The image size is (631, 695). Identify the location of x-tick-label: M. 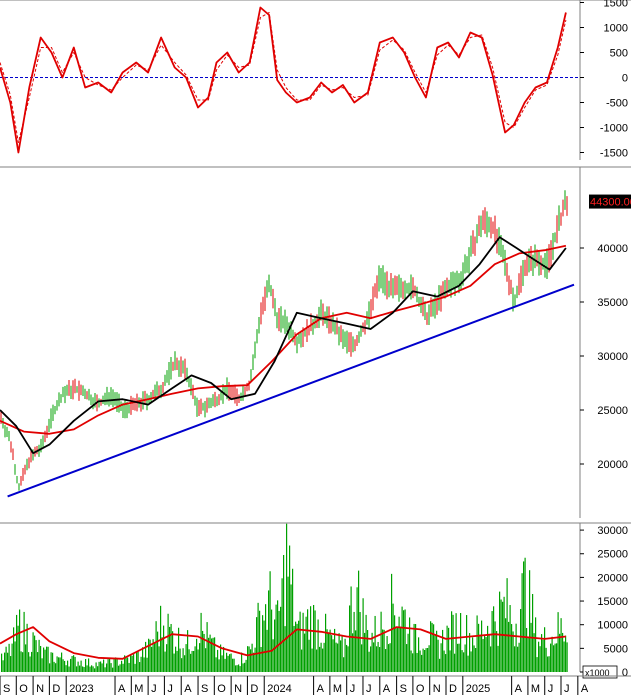
(535, 689).